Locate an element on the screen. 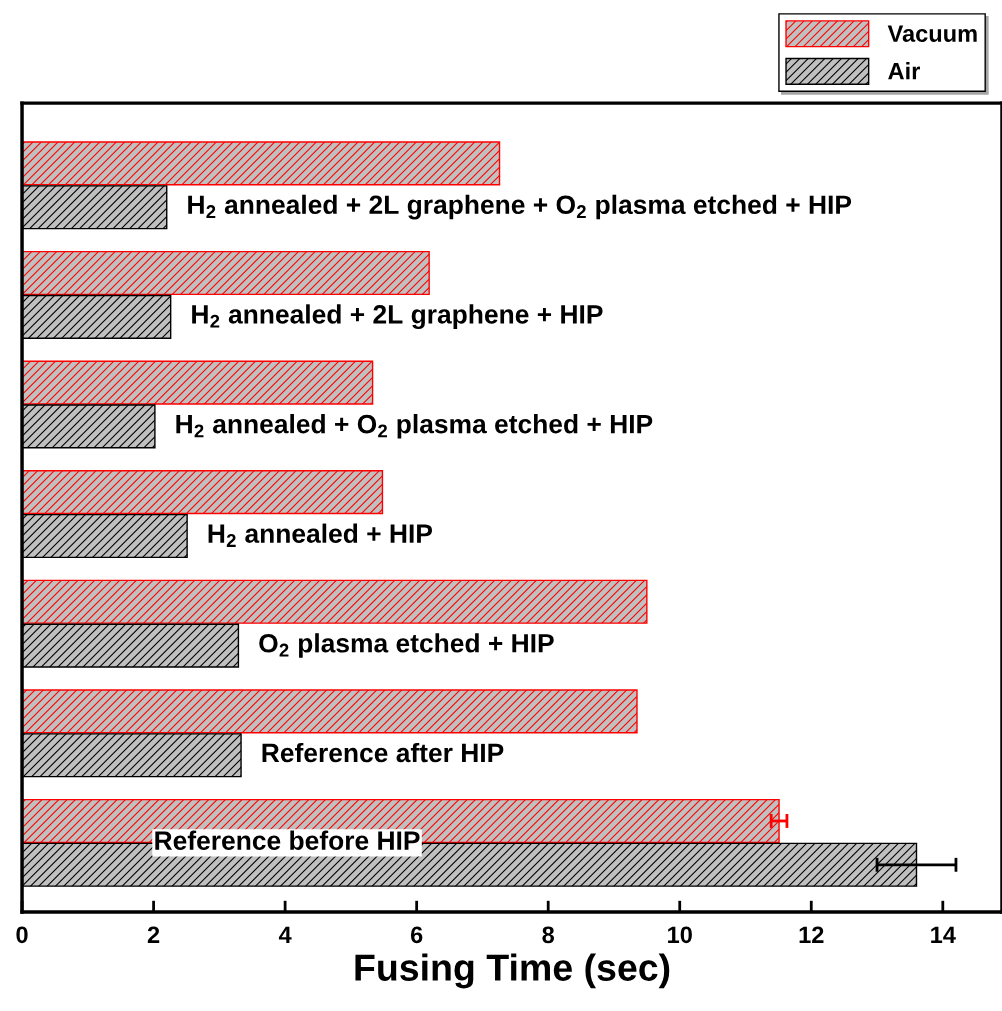  y-tick-label: H$_{2}$ annealed + 2L graphene + O$_{2}$ plasma etched + HIP is located at coordinates (520, 207).